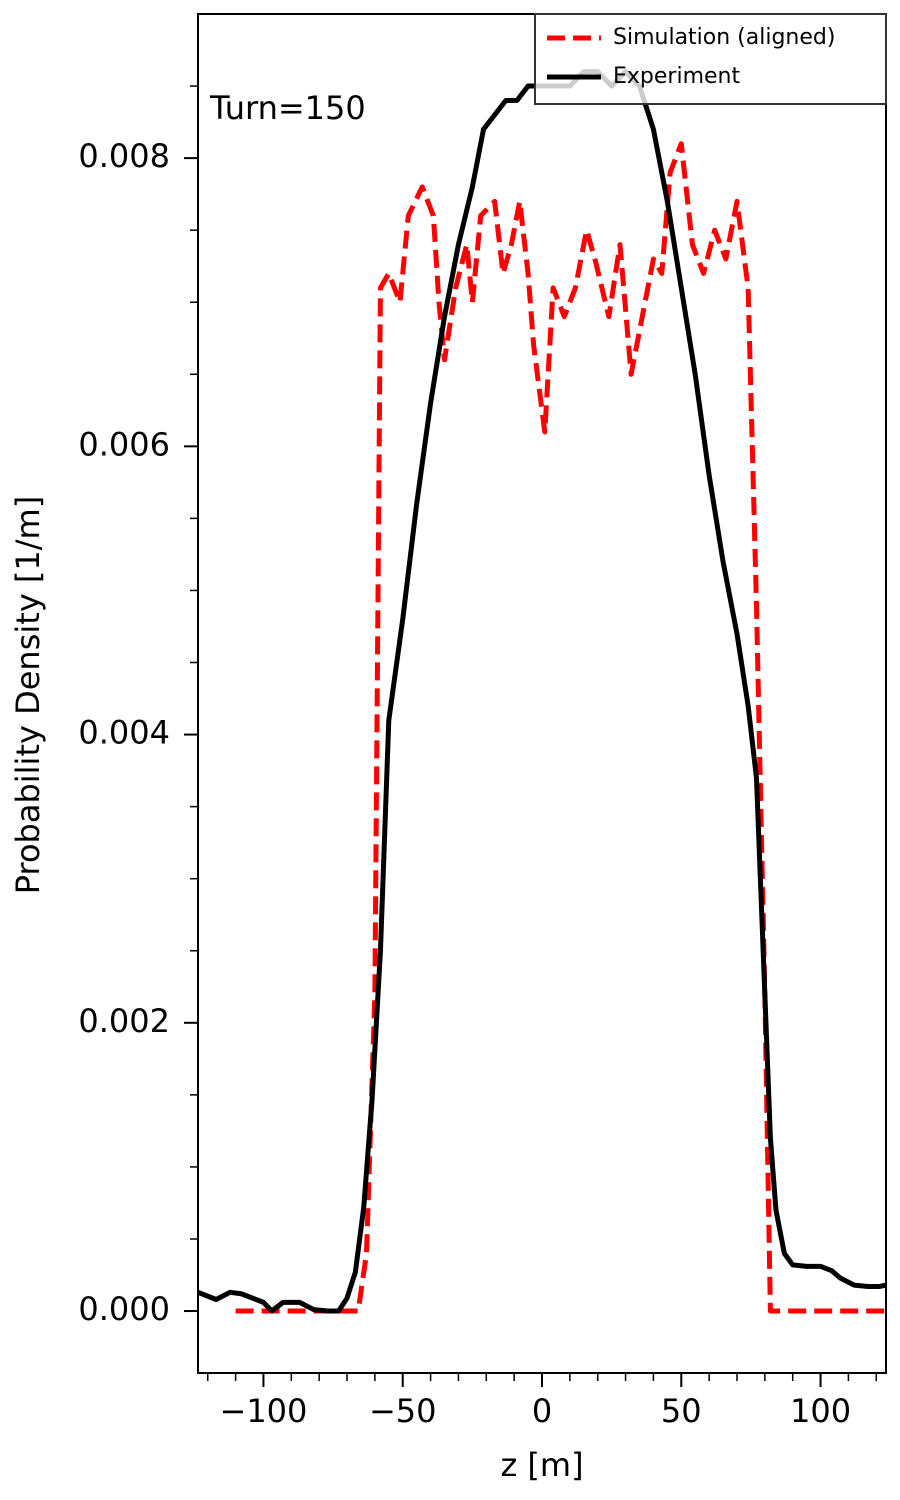  I want to click on x-tick-label: −100, so click(264, 1411).